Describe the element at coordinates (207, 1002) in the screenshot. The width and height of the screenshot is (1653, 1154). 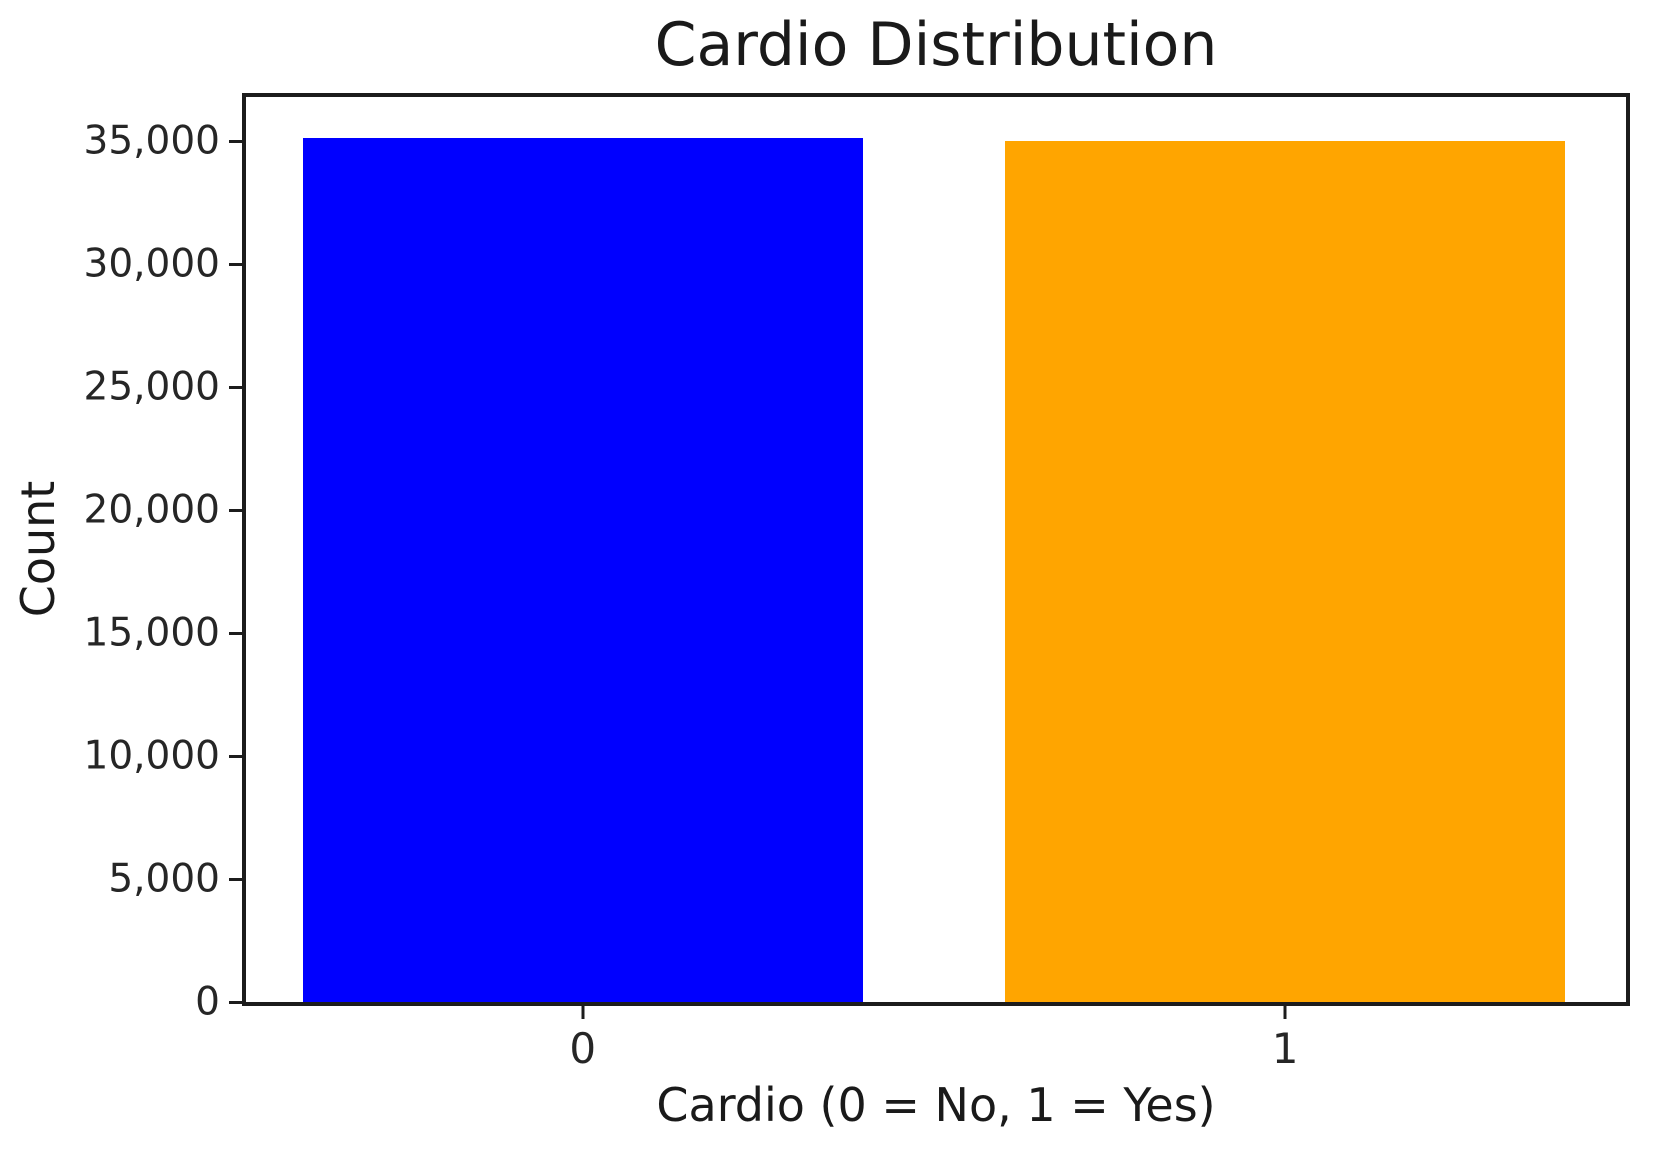
I see `y-tick-label-0: 0` at that location.